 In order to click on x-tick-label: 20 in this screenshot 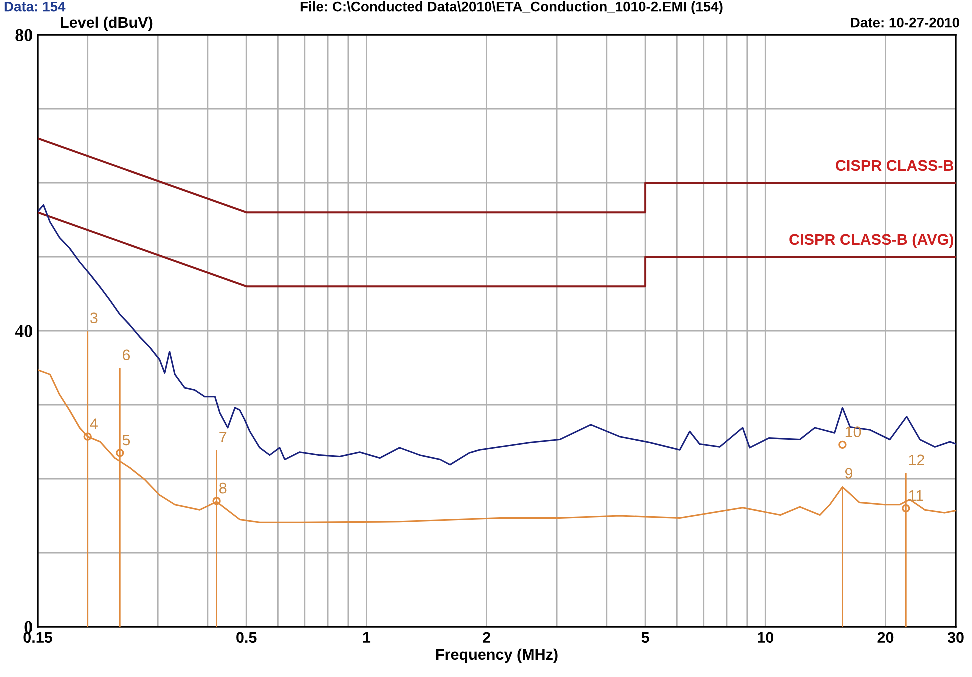, I will do `click(886, 638)`.